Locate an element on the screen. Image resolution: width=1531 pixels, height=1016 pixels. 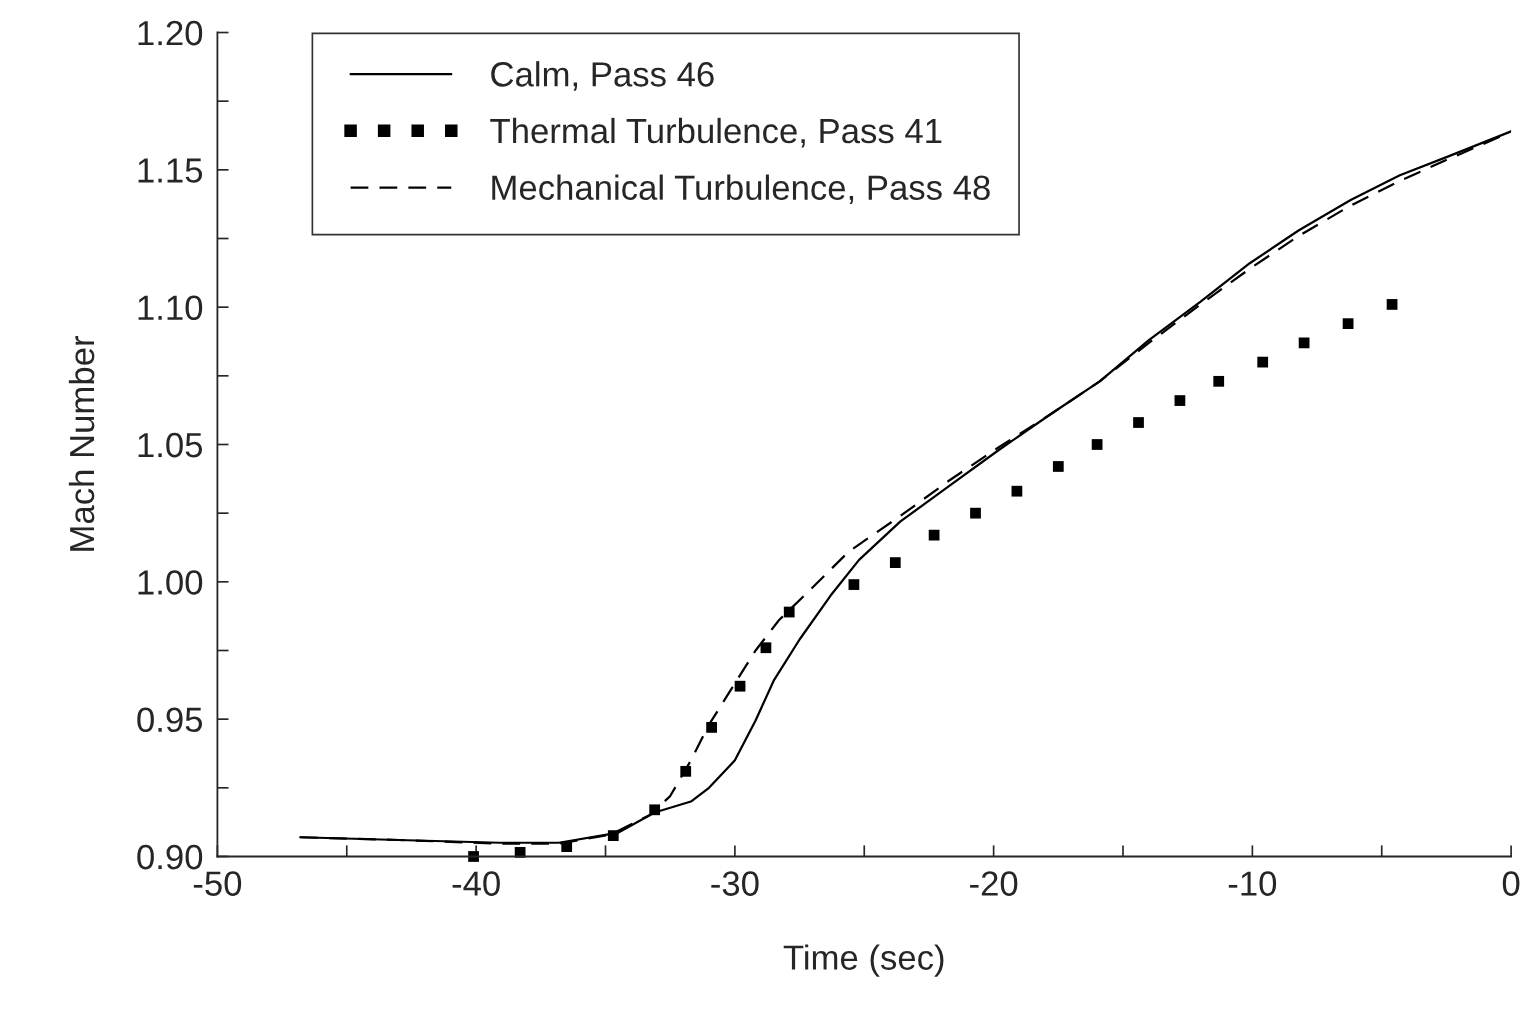
y-tick-label: 1.05 is located at coordinates (170, 445).